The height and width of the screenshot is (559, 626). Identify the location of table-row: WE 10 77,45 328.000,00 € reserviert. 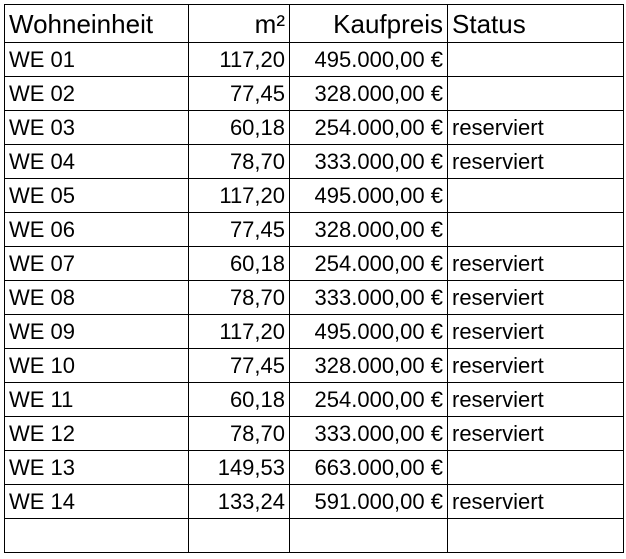
(314, 365).